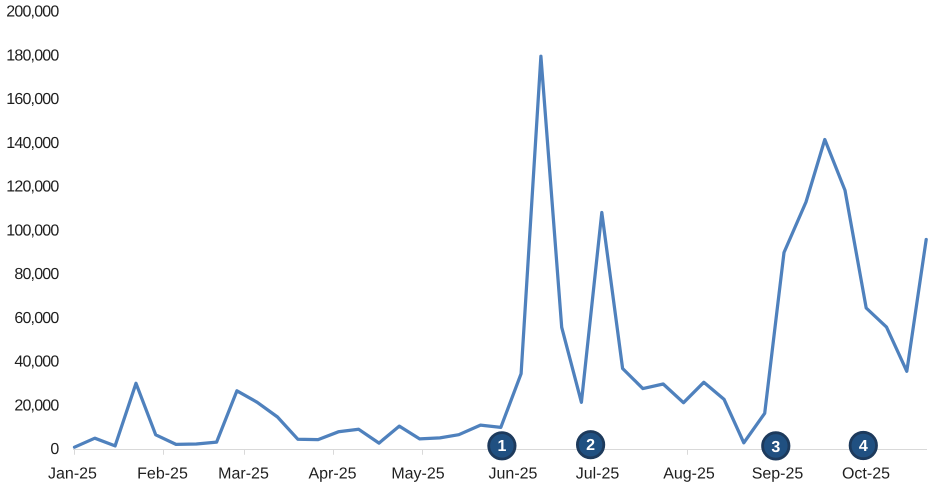 This screenshot has width=936, height=492. What do you see at coordinates (598, 473) in the screenshot?
I see `svg-text: Jul-25` at bounding box center [598, 473].